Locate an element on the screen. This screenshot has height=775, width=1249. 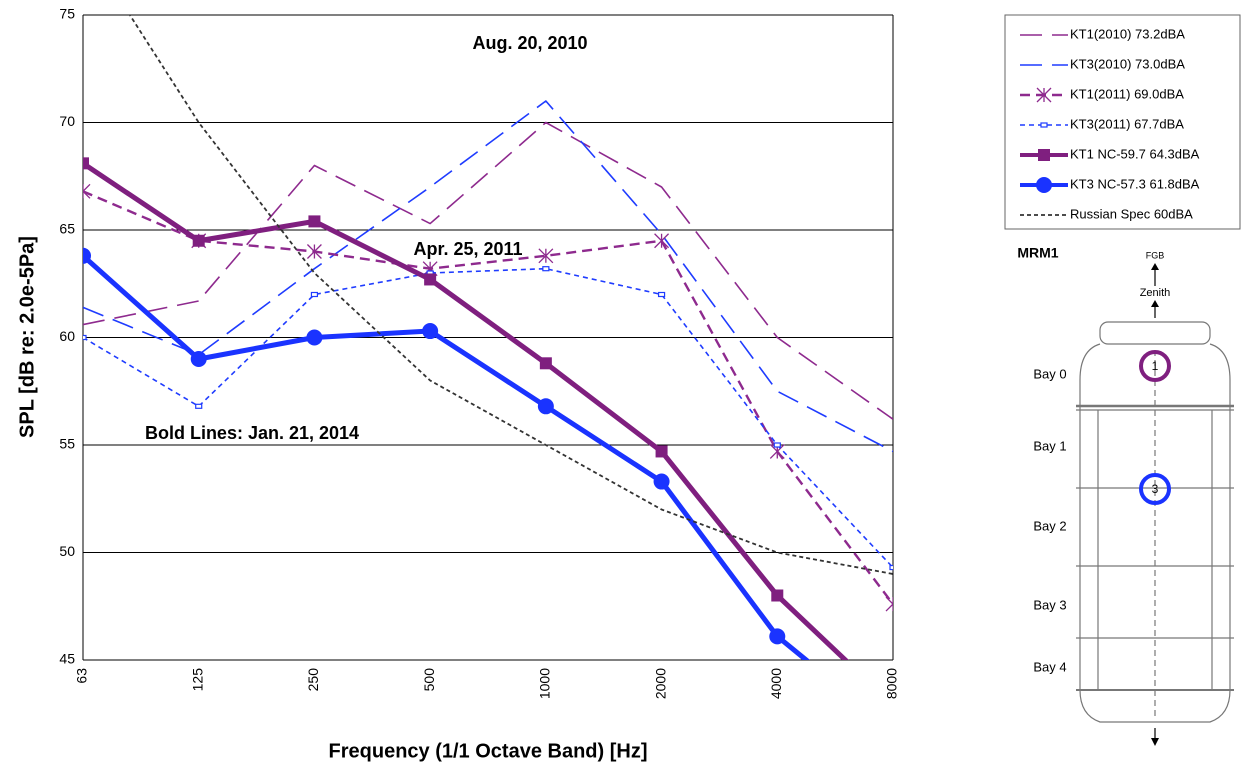
x-tick-label: 500 is located at coordinates (429, 680).